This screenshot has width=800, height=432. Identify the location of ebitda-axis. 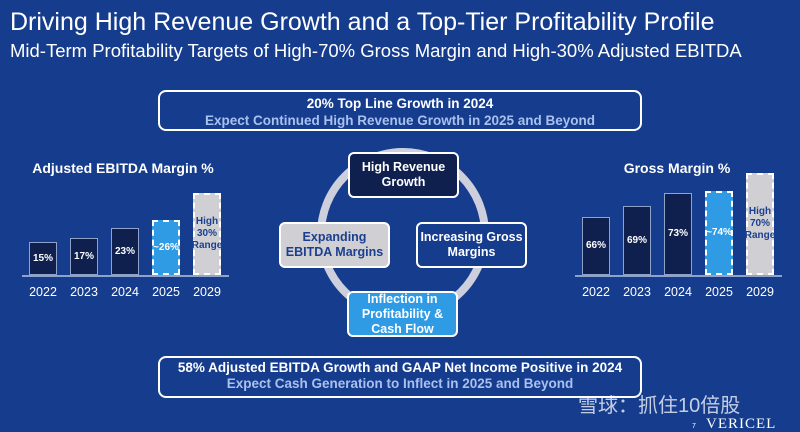
(125, 276).